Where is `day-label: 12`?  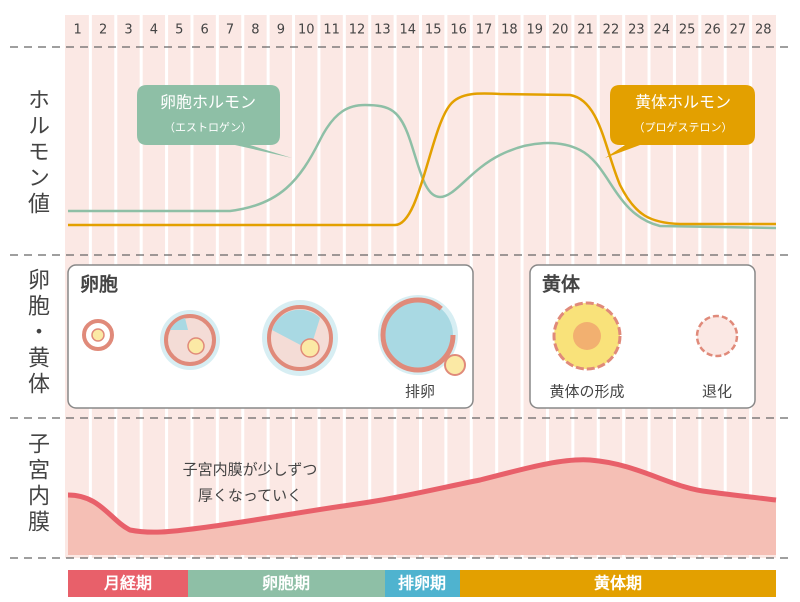
day-label: 12 is located at coordinates (357, 30).